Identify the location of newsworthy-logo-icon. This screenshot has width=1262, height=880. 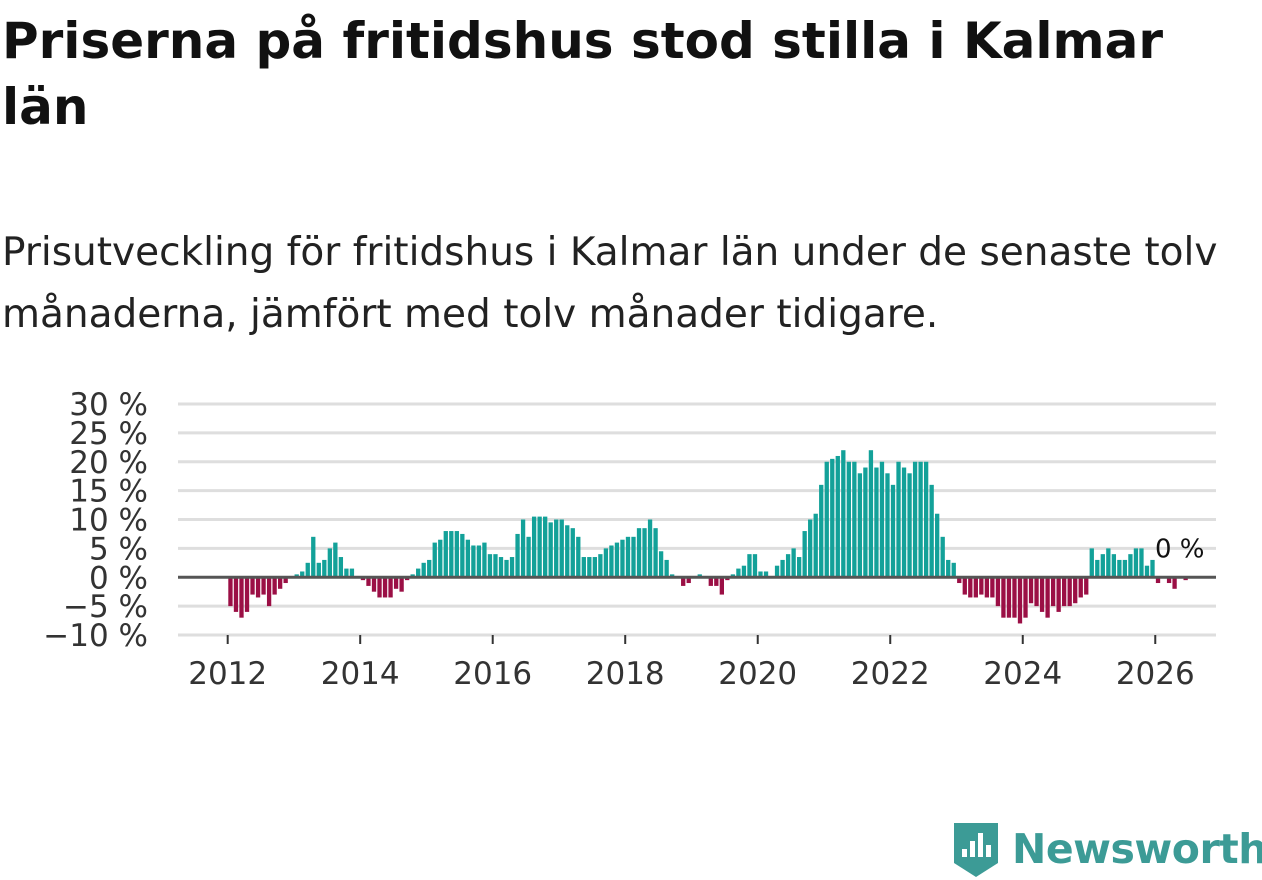
(976, 850).